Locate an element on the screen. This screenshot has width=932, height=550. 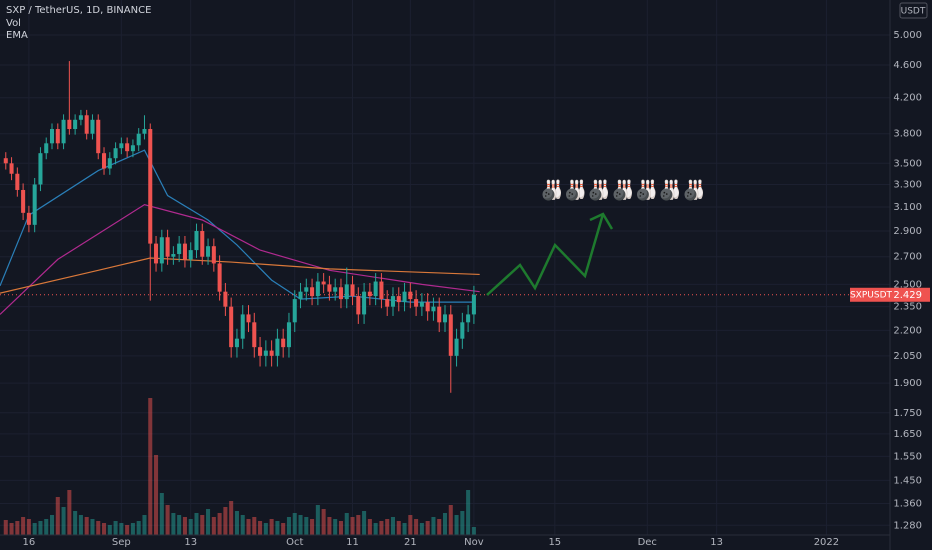
y-tick-label: 4.600 is located at coordinates (907, 65).